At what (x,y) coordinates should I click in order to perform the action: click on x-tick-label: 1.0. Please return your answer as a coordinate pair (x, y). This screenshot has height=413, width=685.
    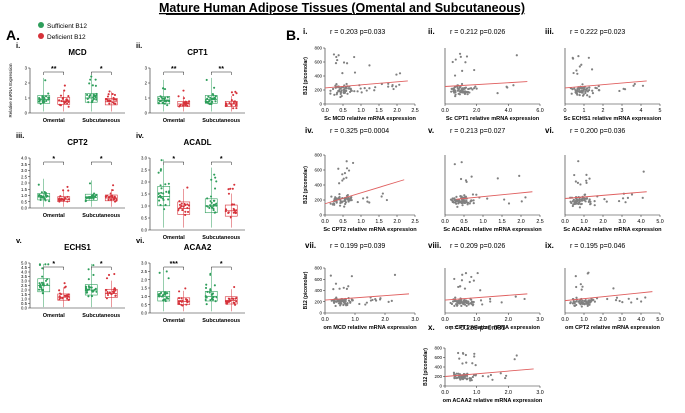
    Looking at the image, I should click on (583, 222).